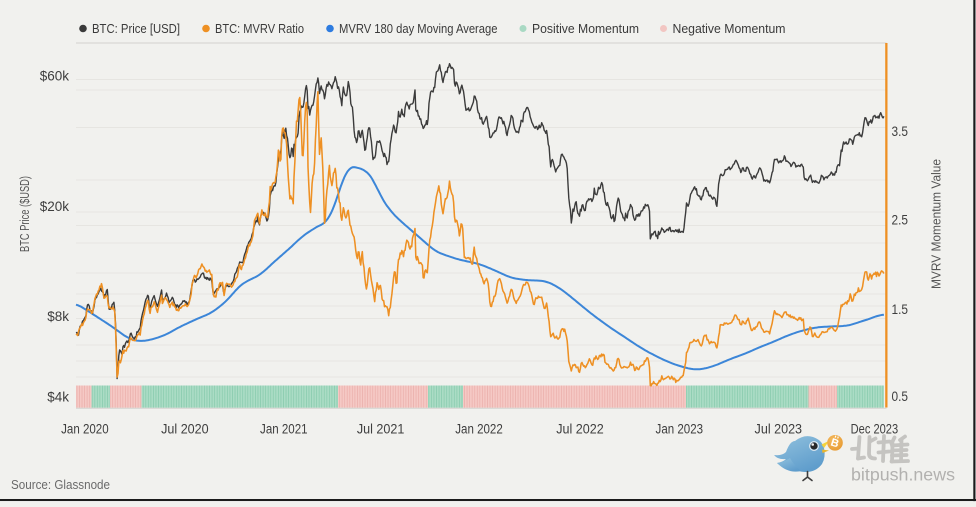  I want to click on svg-text: BTC: Price [USD], so click(136, 28).